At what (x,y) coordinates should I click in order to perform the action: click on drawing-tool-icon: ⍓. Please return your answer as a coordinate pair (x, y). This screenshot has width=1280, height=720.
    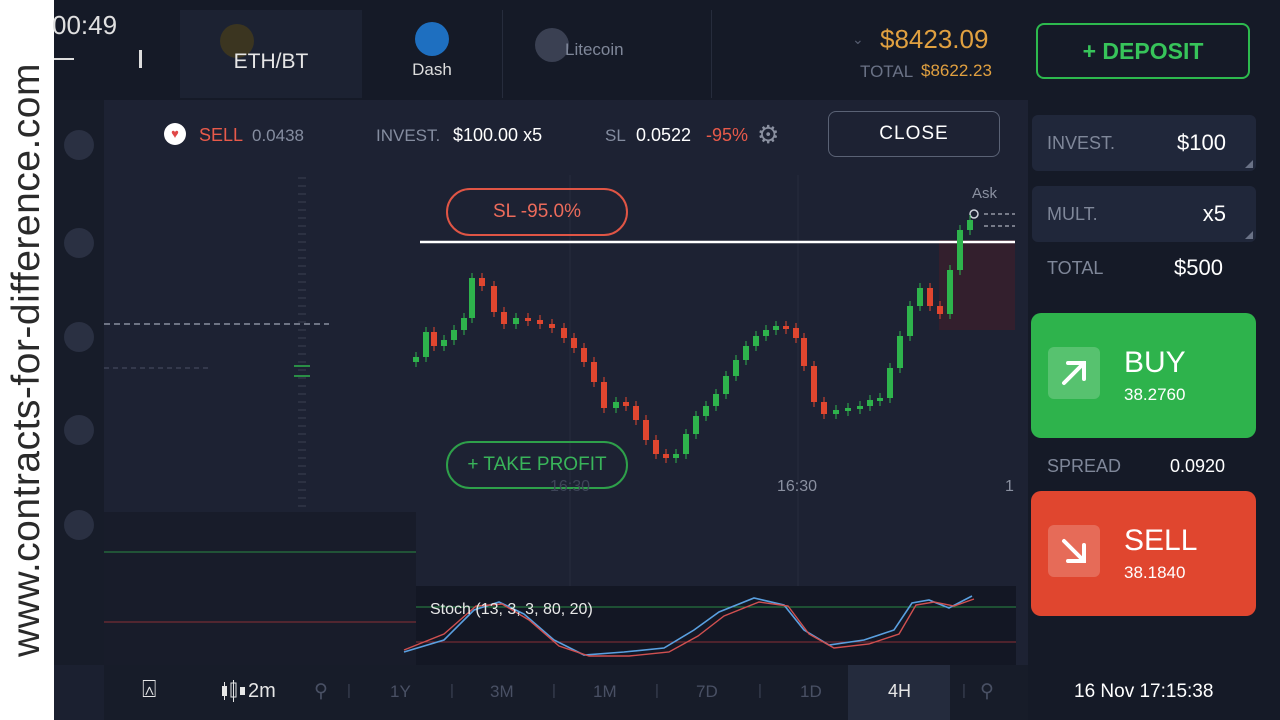
    Looking at the image, I should click on (149, 689).